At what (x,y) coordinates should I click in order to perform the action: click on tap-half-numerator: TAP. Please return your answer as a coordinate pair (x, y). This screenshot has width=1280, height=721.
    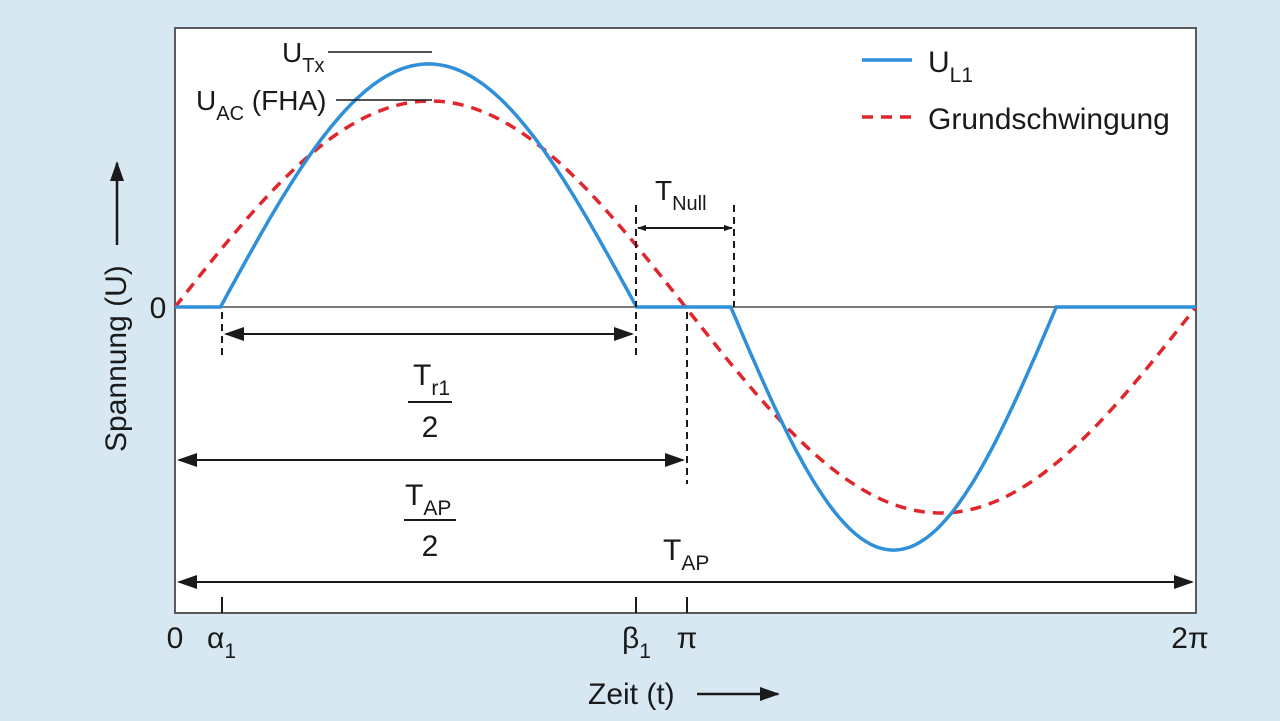
    Looking at the image, I should click on (428, 499).